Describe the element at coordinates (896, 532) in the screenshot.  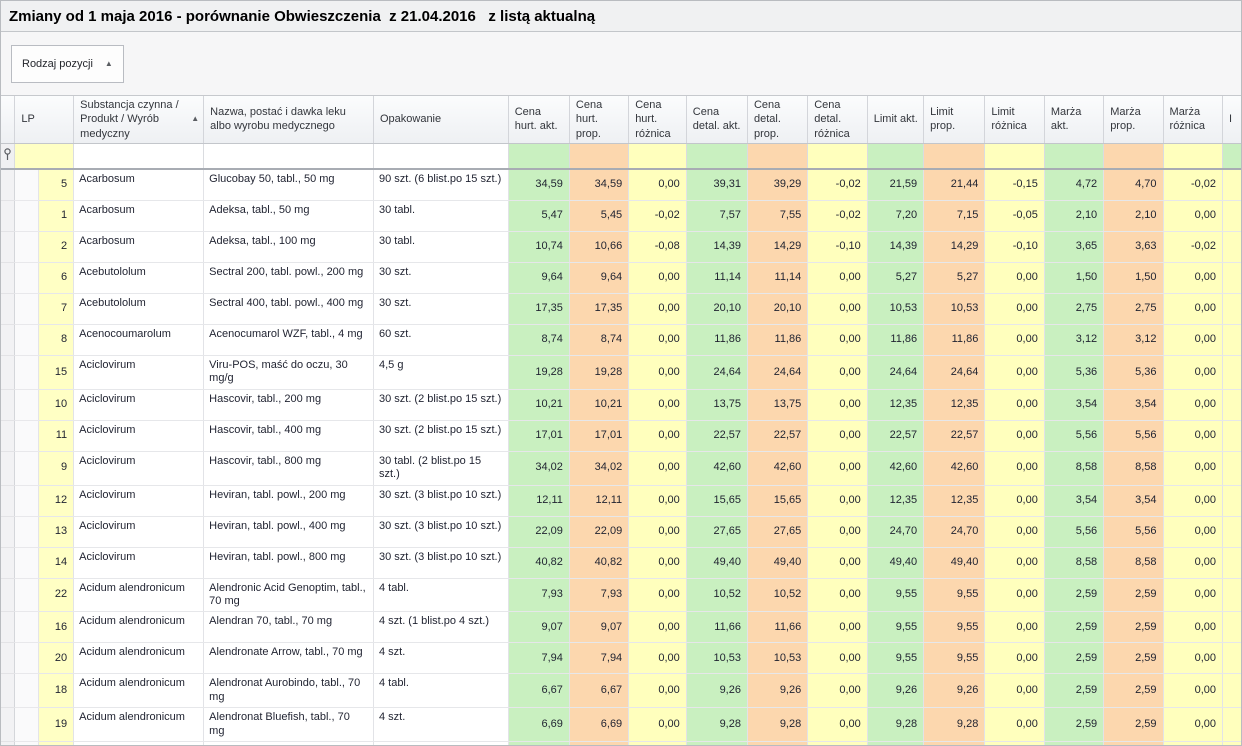
I see `cell-v6: 24,70` at that location.